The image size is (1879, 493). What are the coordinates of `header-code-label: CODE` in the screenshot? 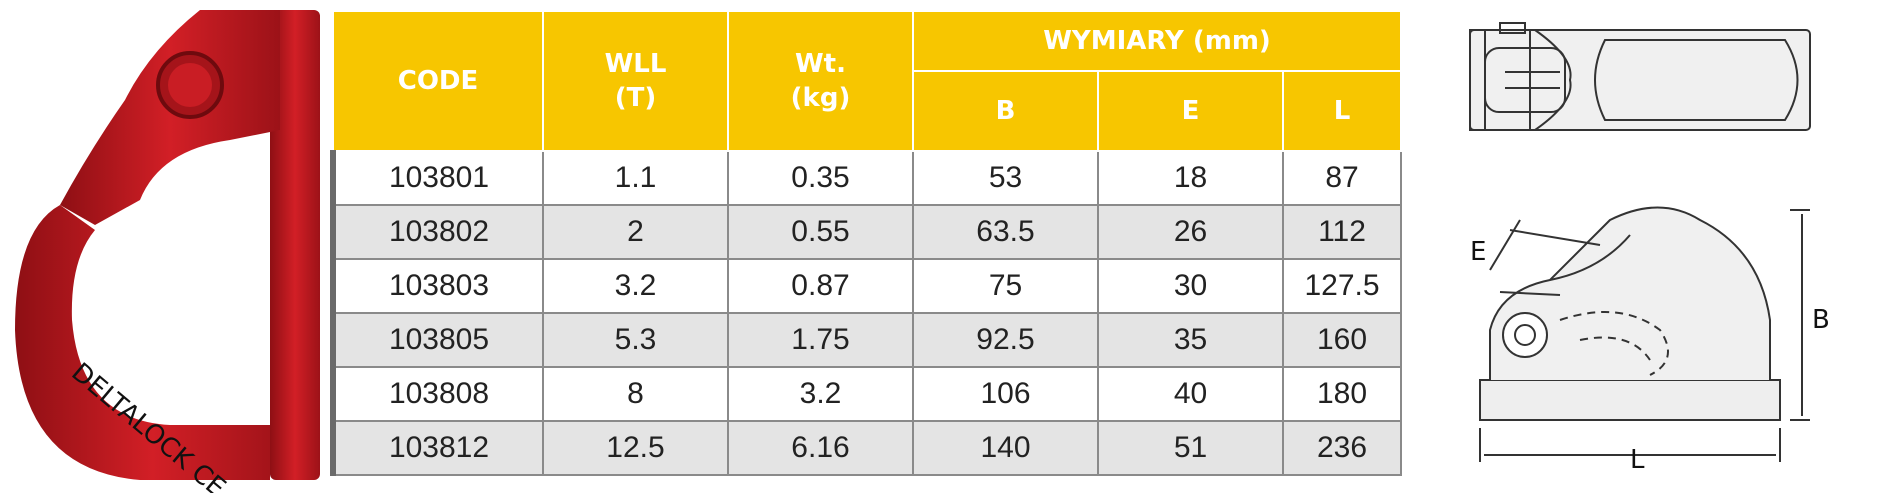 It's located at (438, 81).